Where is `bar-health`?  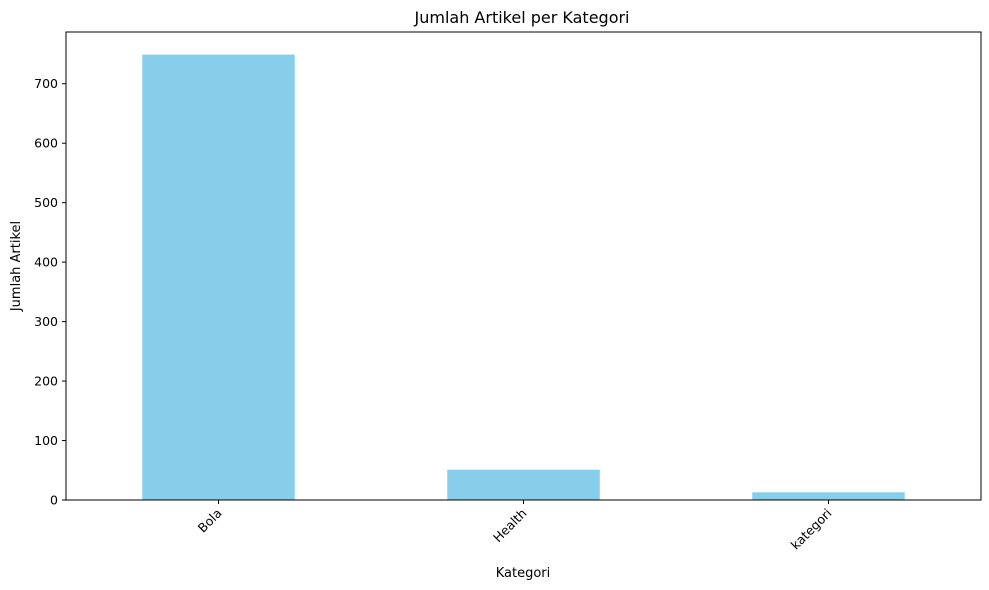
bar-health is located at coordinates (523, 484).